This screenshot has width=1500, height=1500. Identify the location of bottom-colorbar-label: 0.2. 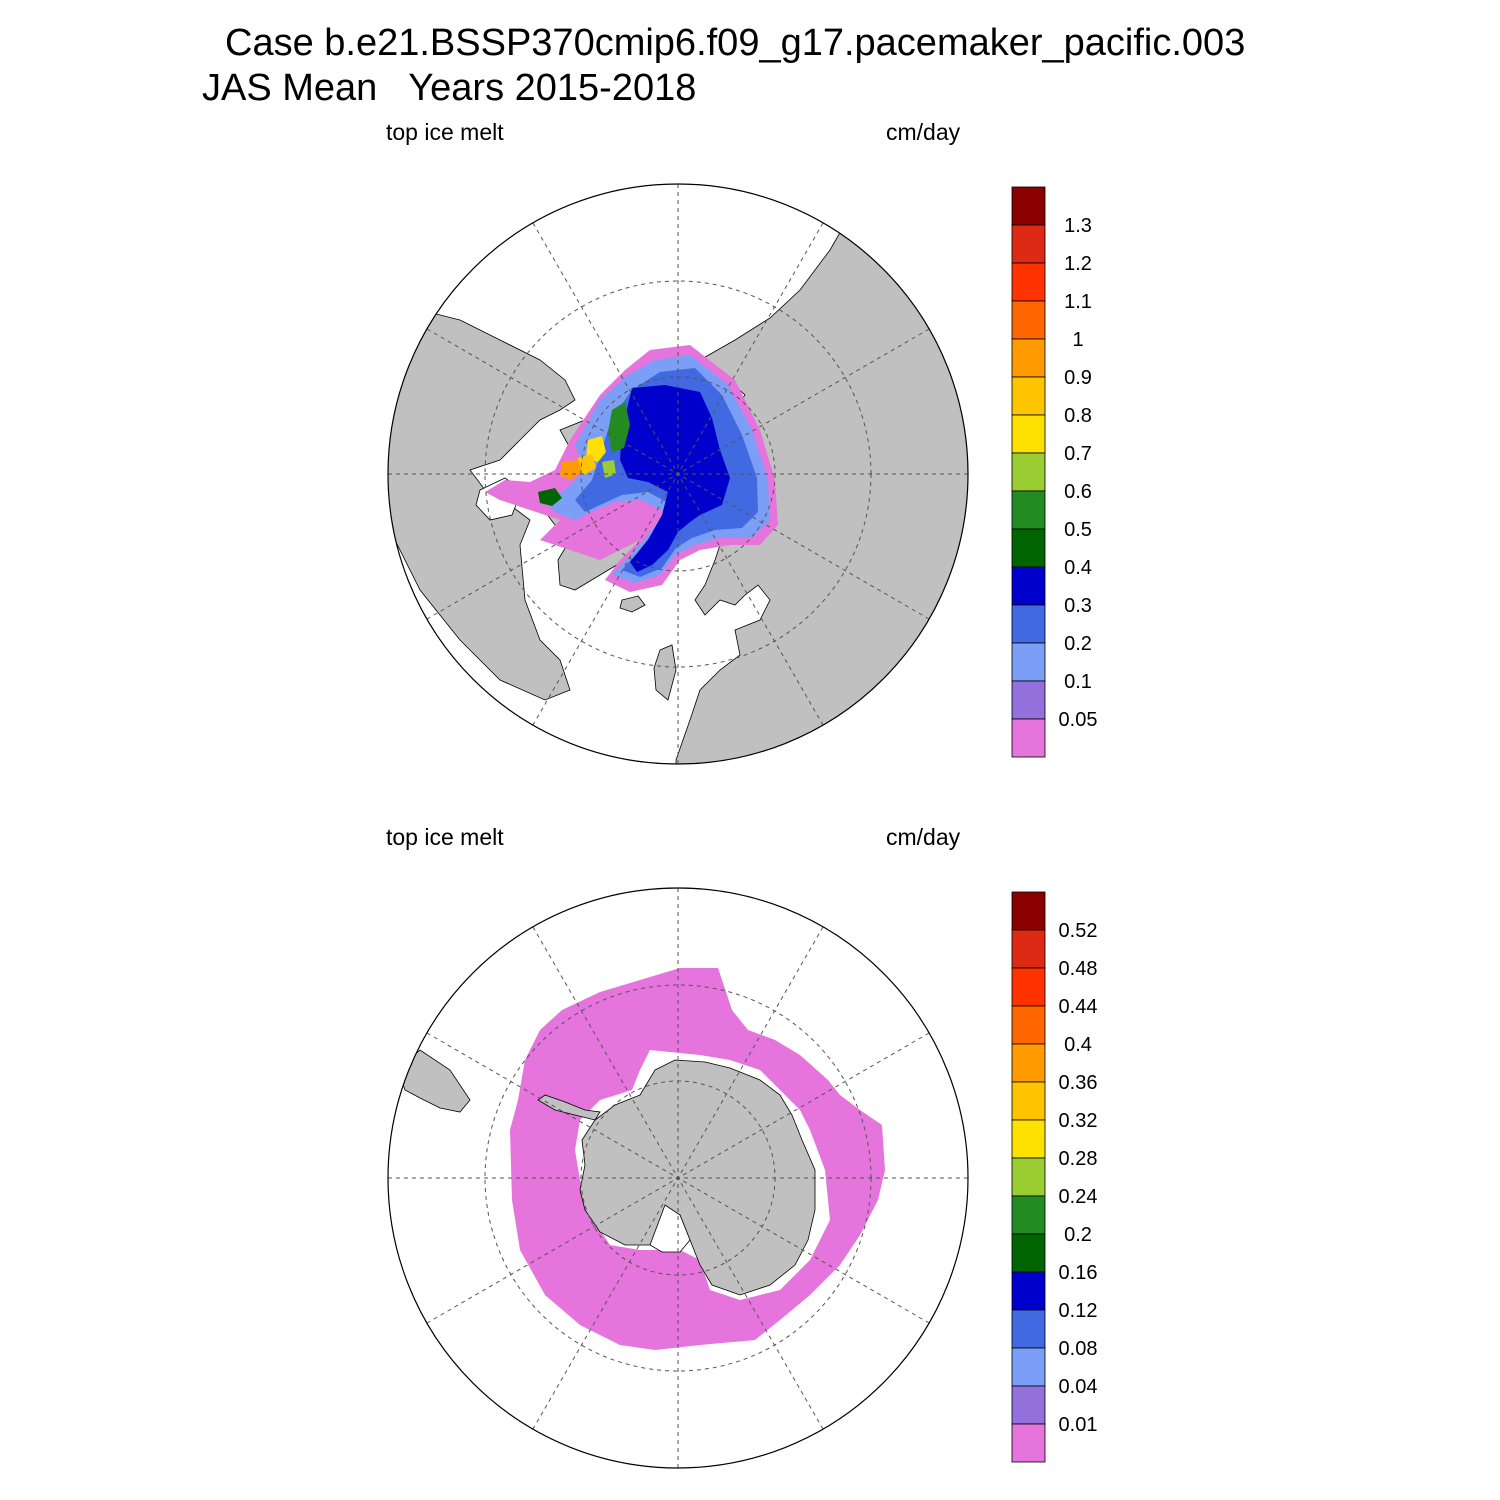
(1078, 1235).